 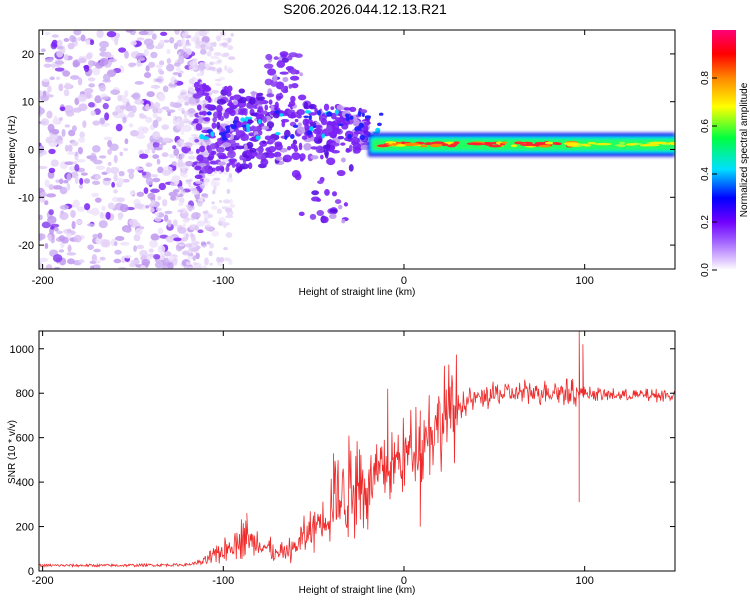 What do you see at coordinates (26, 246) in the screenshot?
I see `spectrogram-y-tick-label: -20` at bounding box center [26, 246].